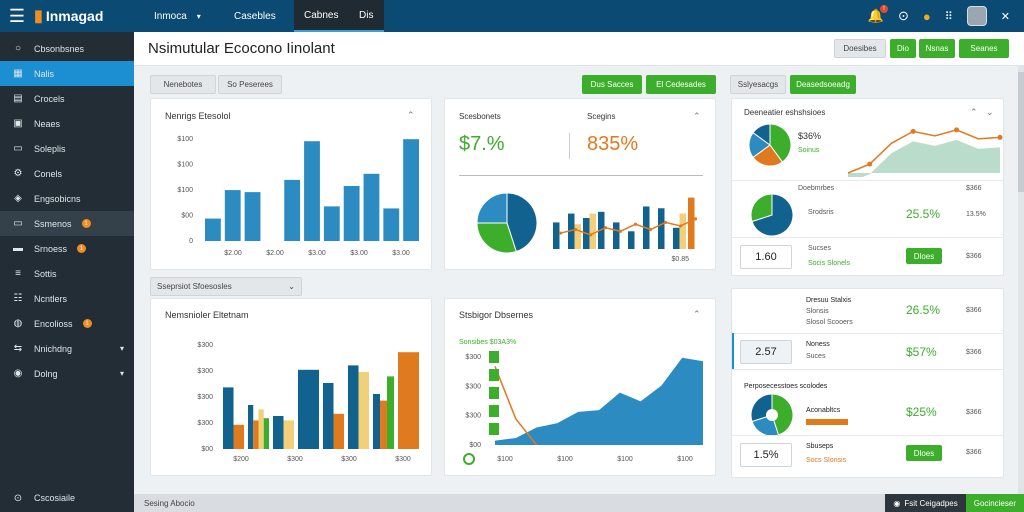 This screenshot has width=1024, height=512. What do you see at coordinates (903, 15) in the screenshot?
I see `help-icon: ⊙` at bounding box center [903, 15].